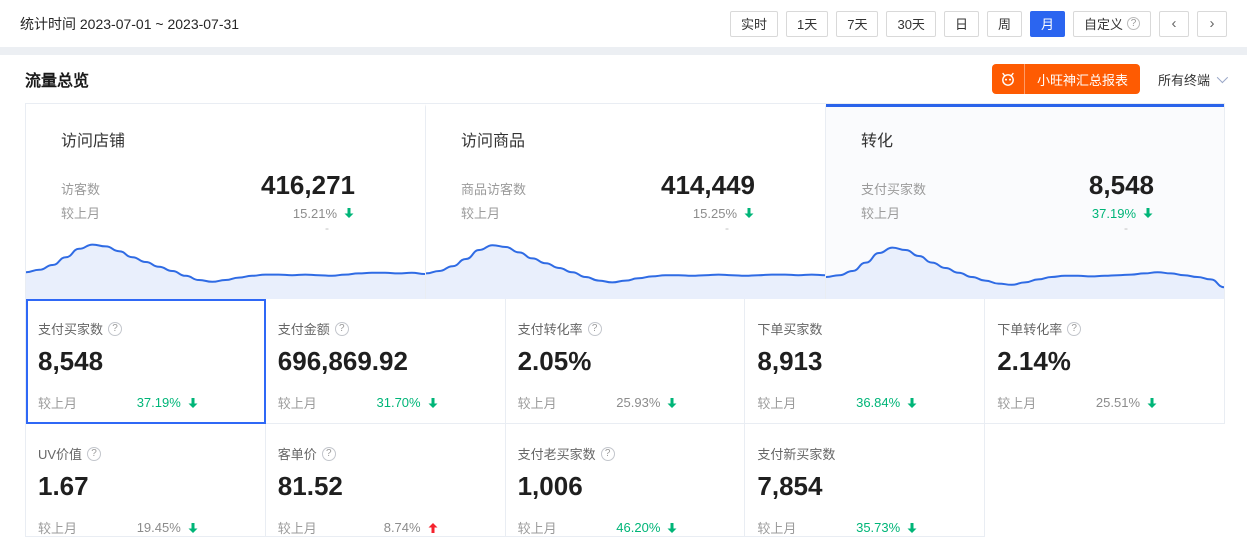 The width and height of the screenshot is (1247, 559). What do you see at coordinates (1222, 77) in the screenshot?
I see `chevron-down-icon` at bounding box center [1222, 77].